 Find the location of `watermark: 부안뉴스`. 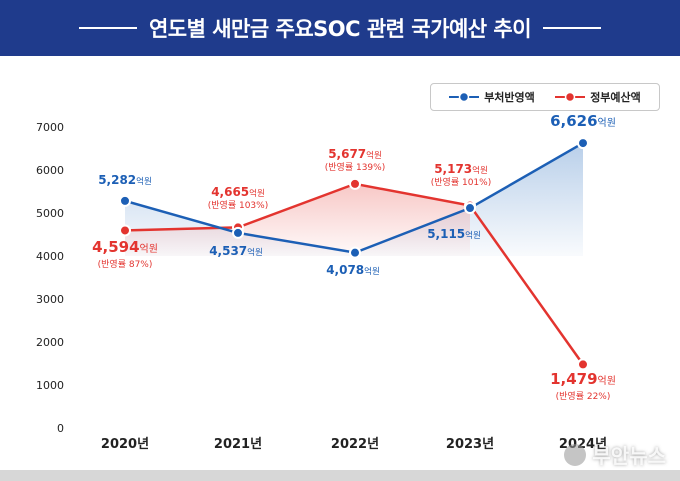

watermark: 부안뉴스 is located at coordinates (615, 454).